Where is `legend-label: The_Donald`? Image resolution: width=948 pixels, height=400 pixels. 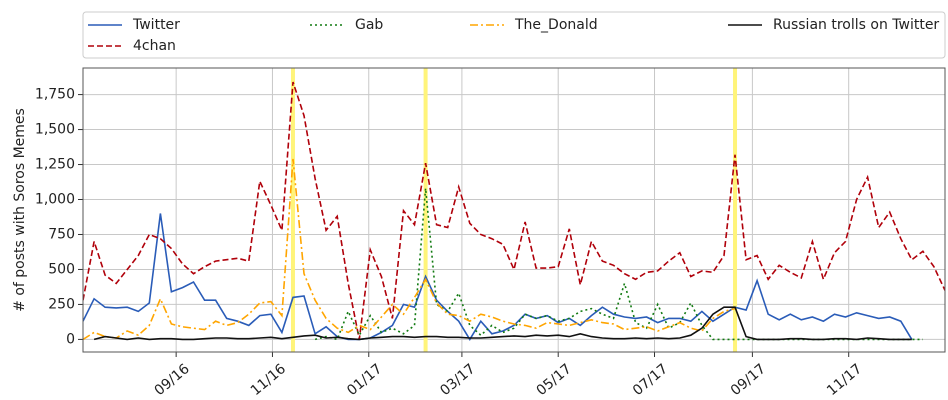
legend-label: The_Donald is located at coordinates (556, 25).